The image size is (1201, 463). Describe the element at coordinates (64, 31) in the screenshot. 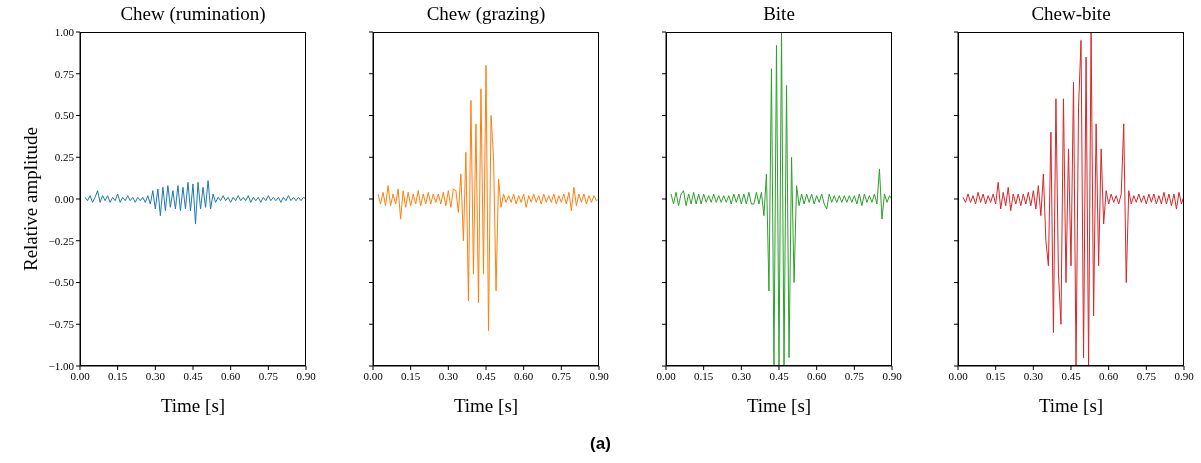

I see `y-tick-label: 1.00` at that location.